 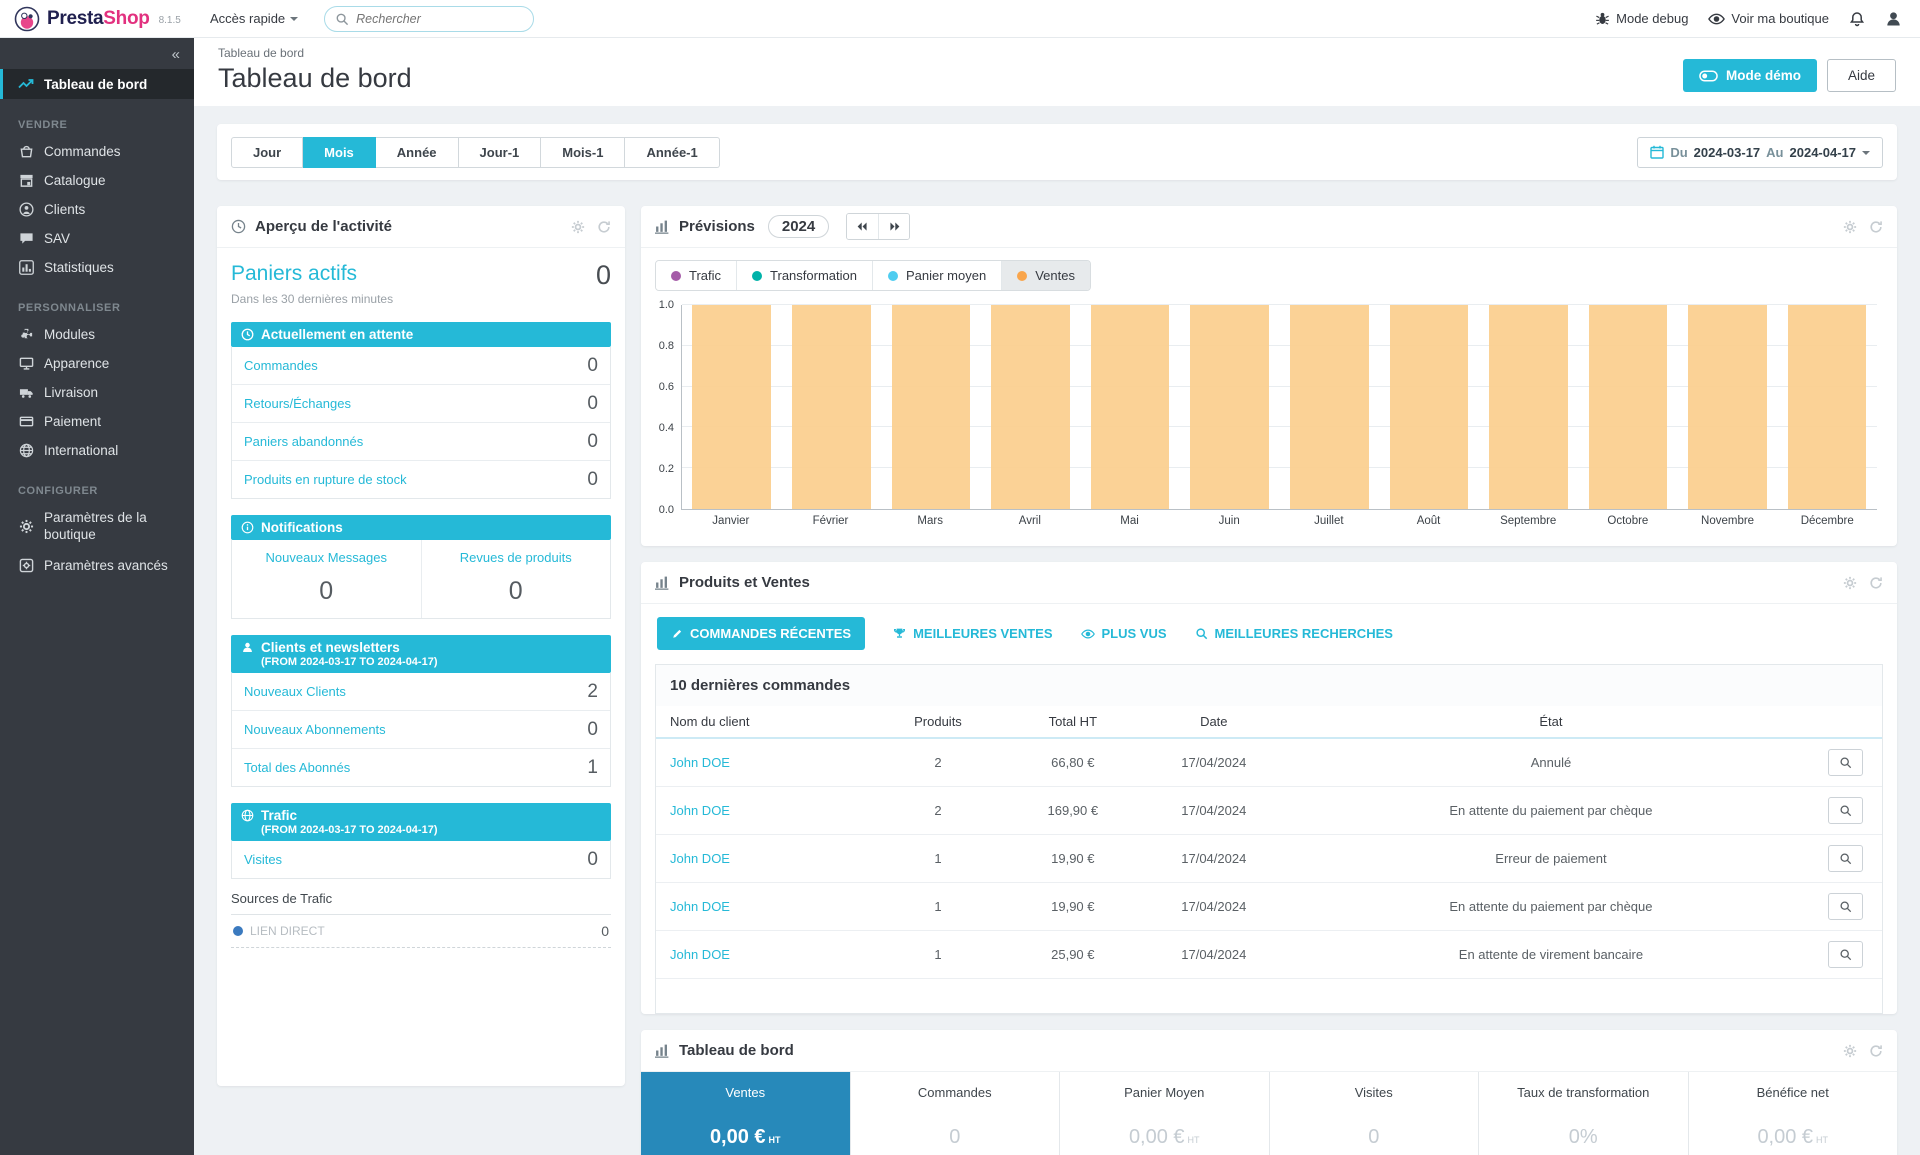 I want to click on tab-commandes-recentes: COMMANDES RÉCENTES, so click(x=761, y=633).